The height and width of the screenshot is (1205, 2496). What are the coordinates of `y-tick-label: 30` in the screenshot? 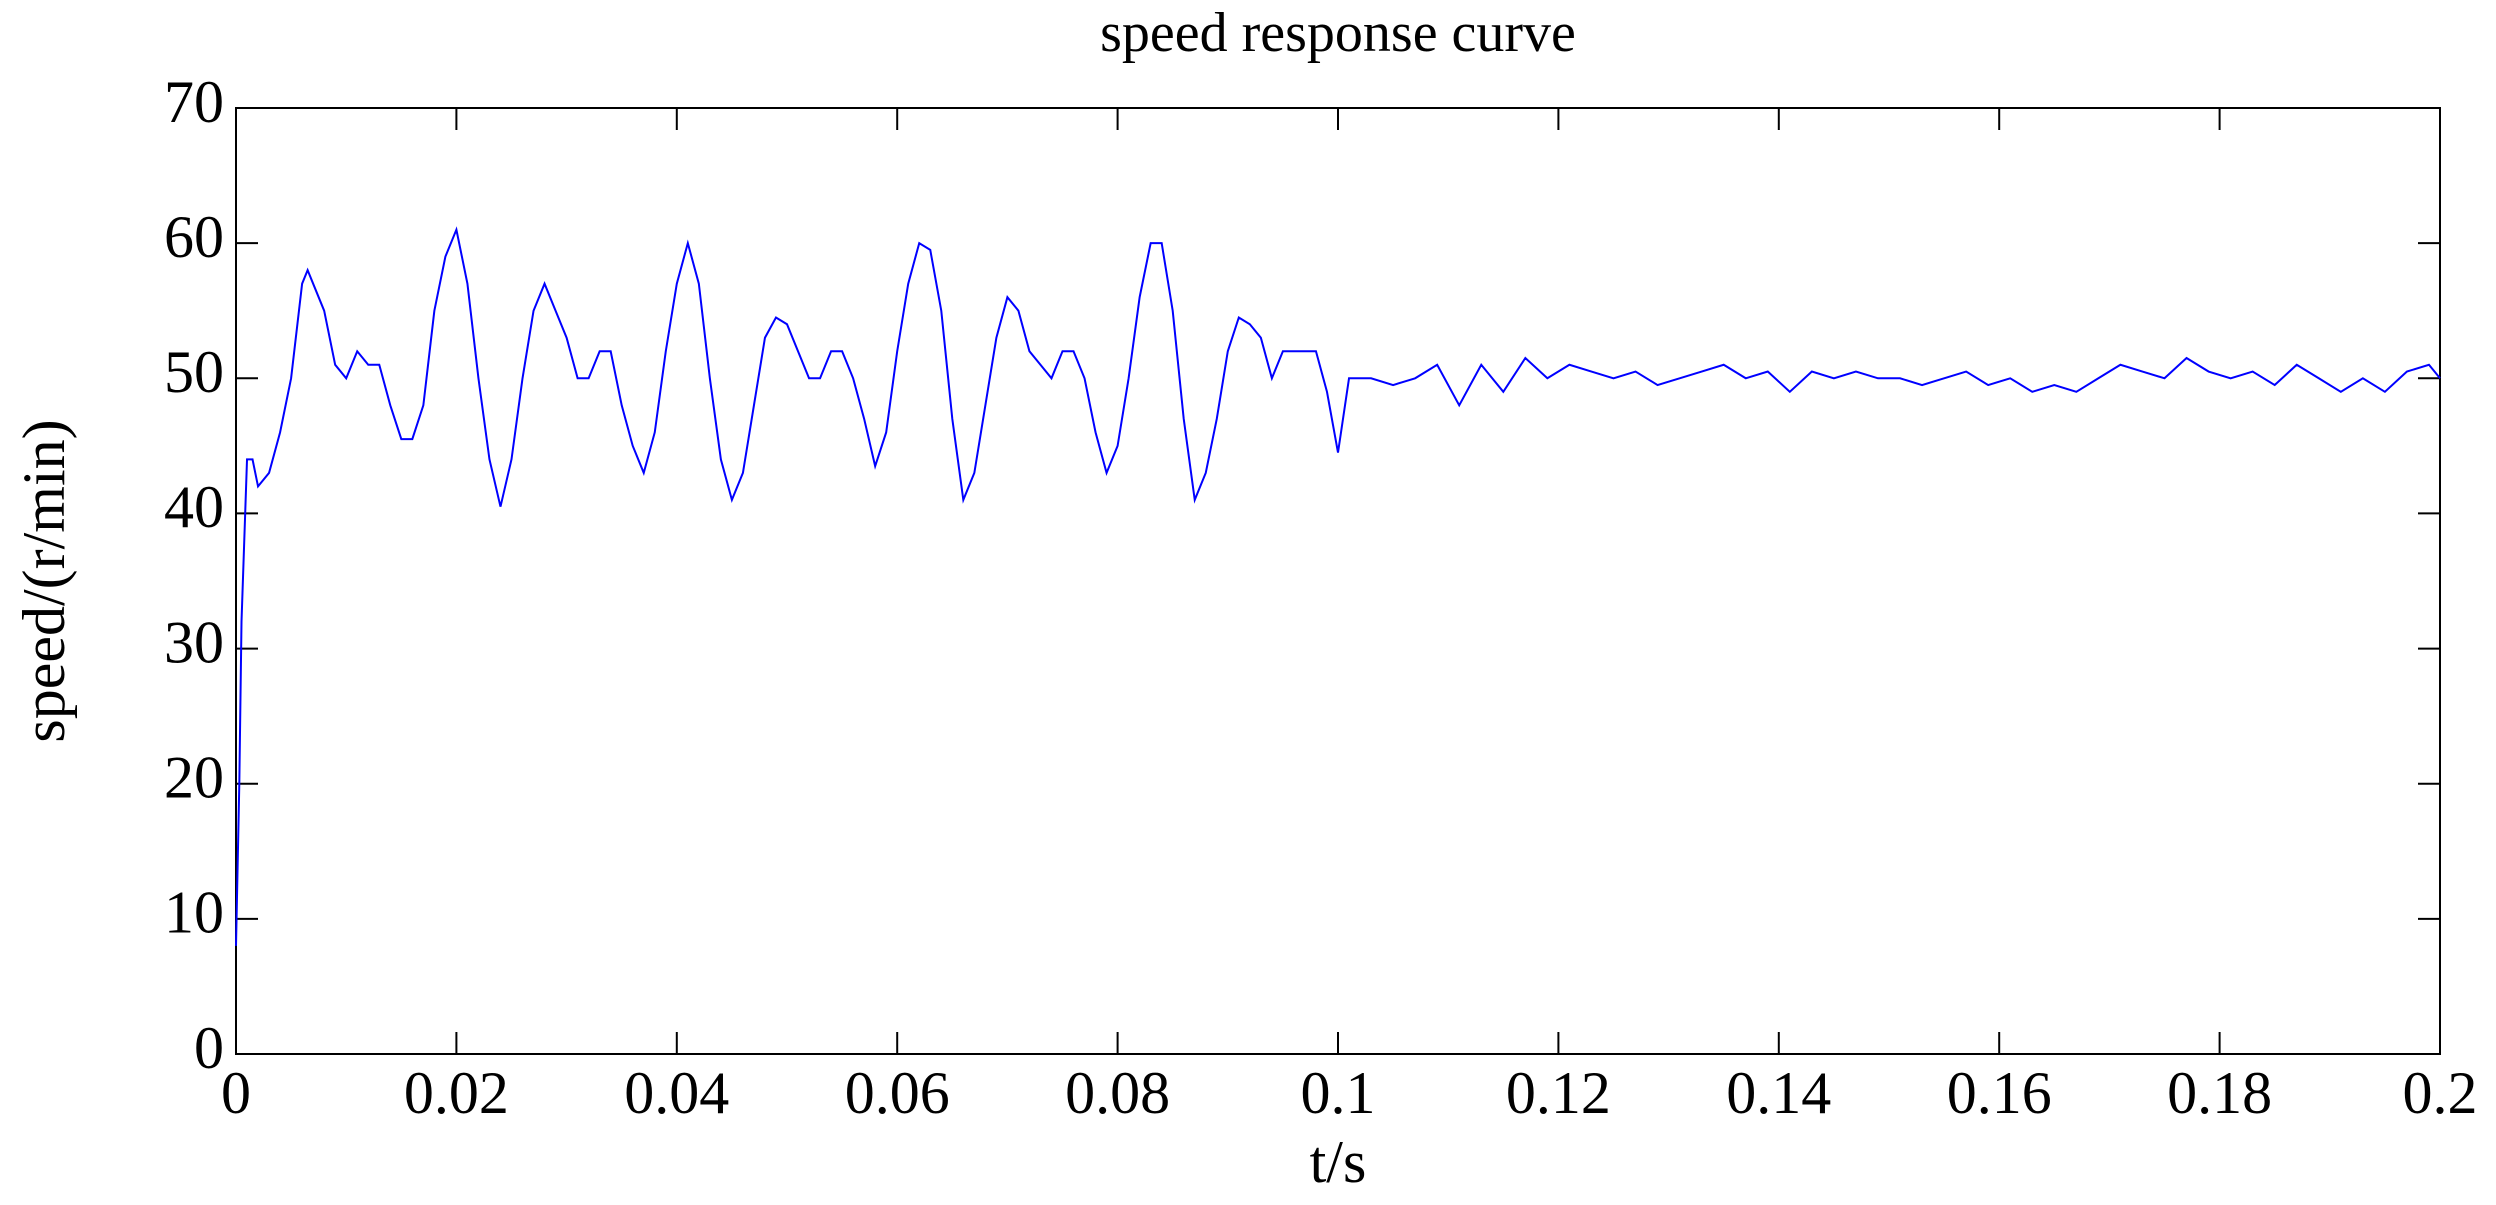 It's located at (194, 642).